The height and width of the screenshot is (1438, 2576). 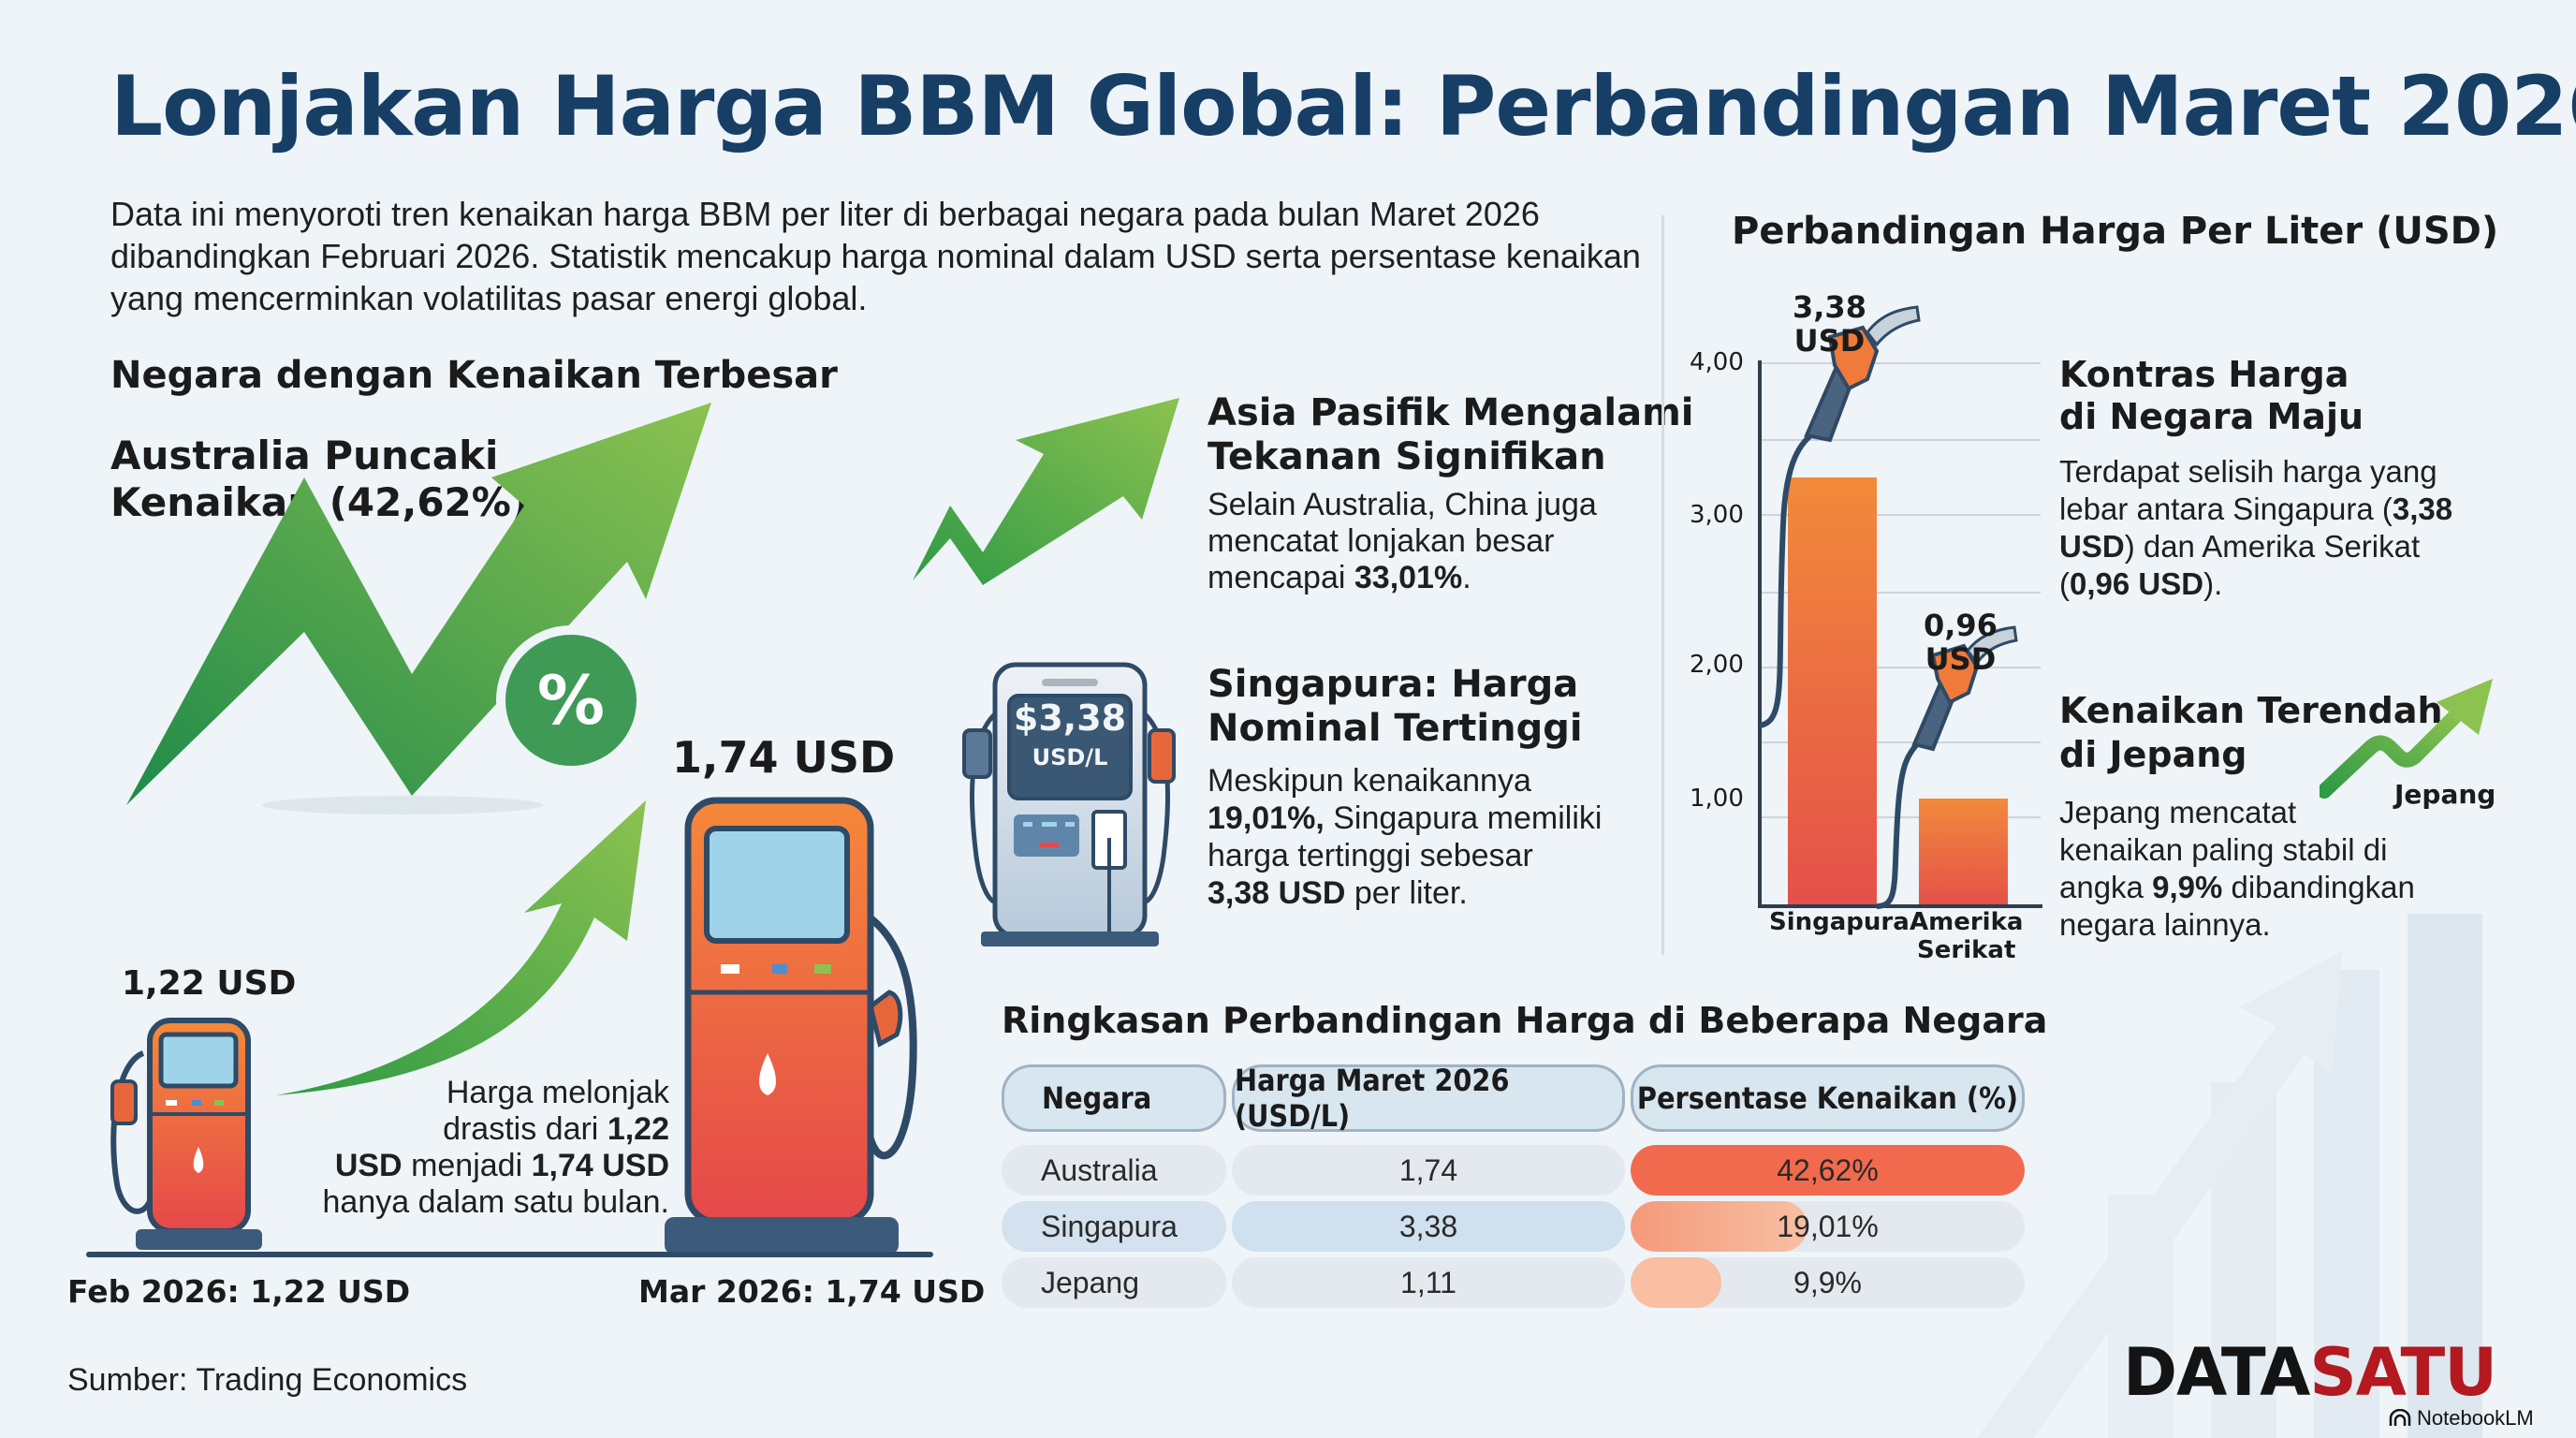 I want to click on feb-price-label: 1,22 USD, so click(x=209, y=983).